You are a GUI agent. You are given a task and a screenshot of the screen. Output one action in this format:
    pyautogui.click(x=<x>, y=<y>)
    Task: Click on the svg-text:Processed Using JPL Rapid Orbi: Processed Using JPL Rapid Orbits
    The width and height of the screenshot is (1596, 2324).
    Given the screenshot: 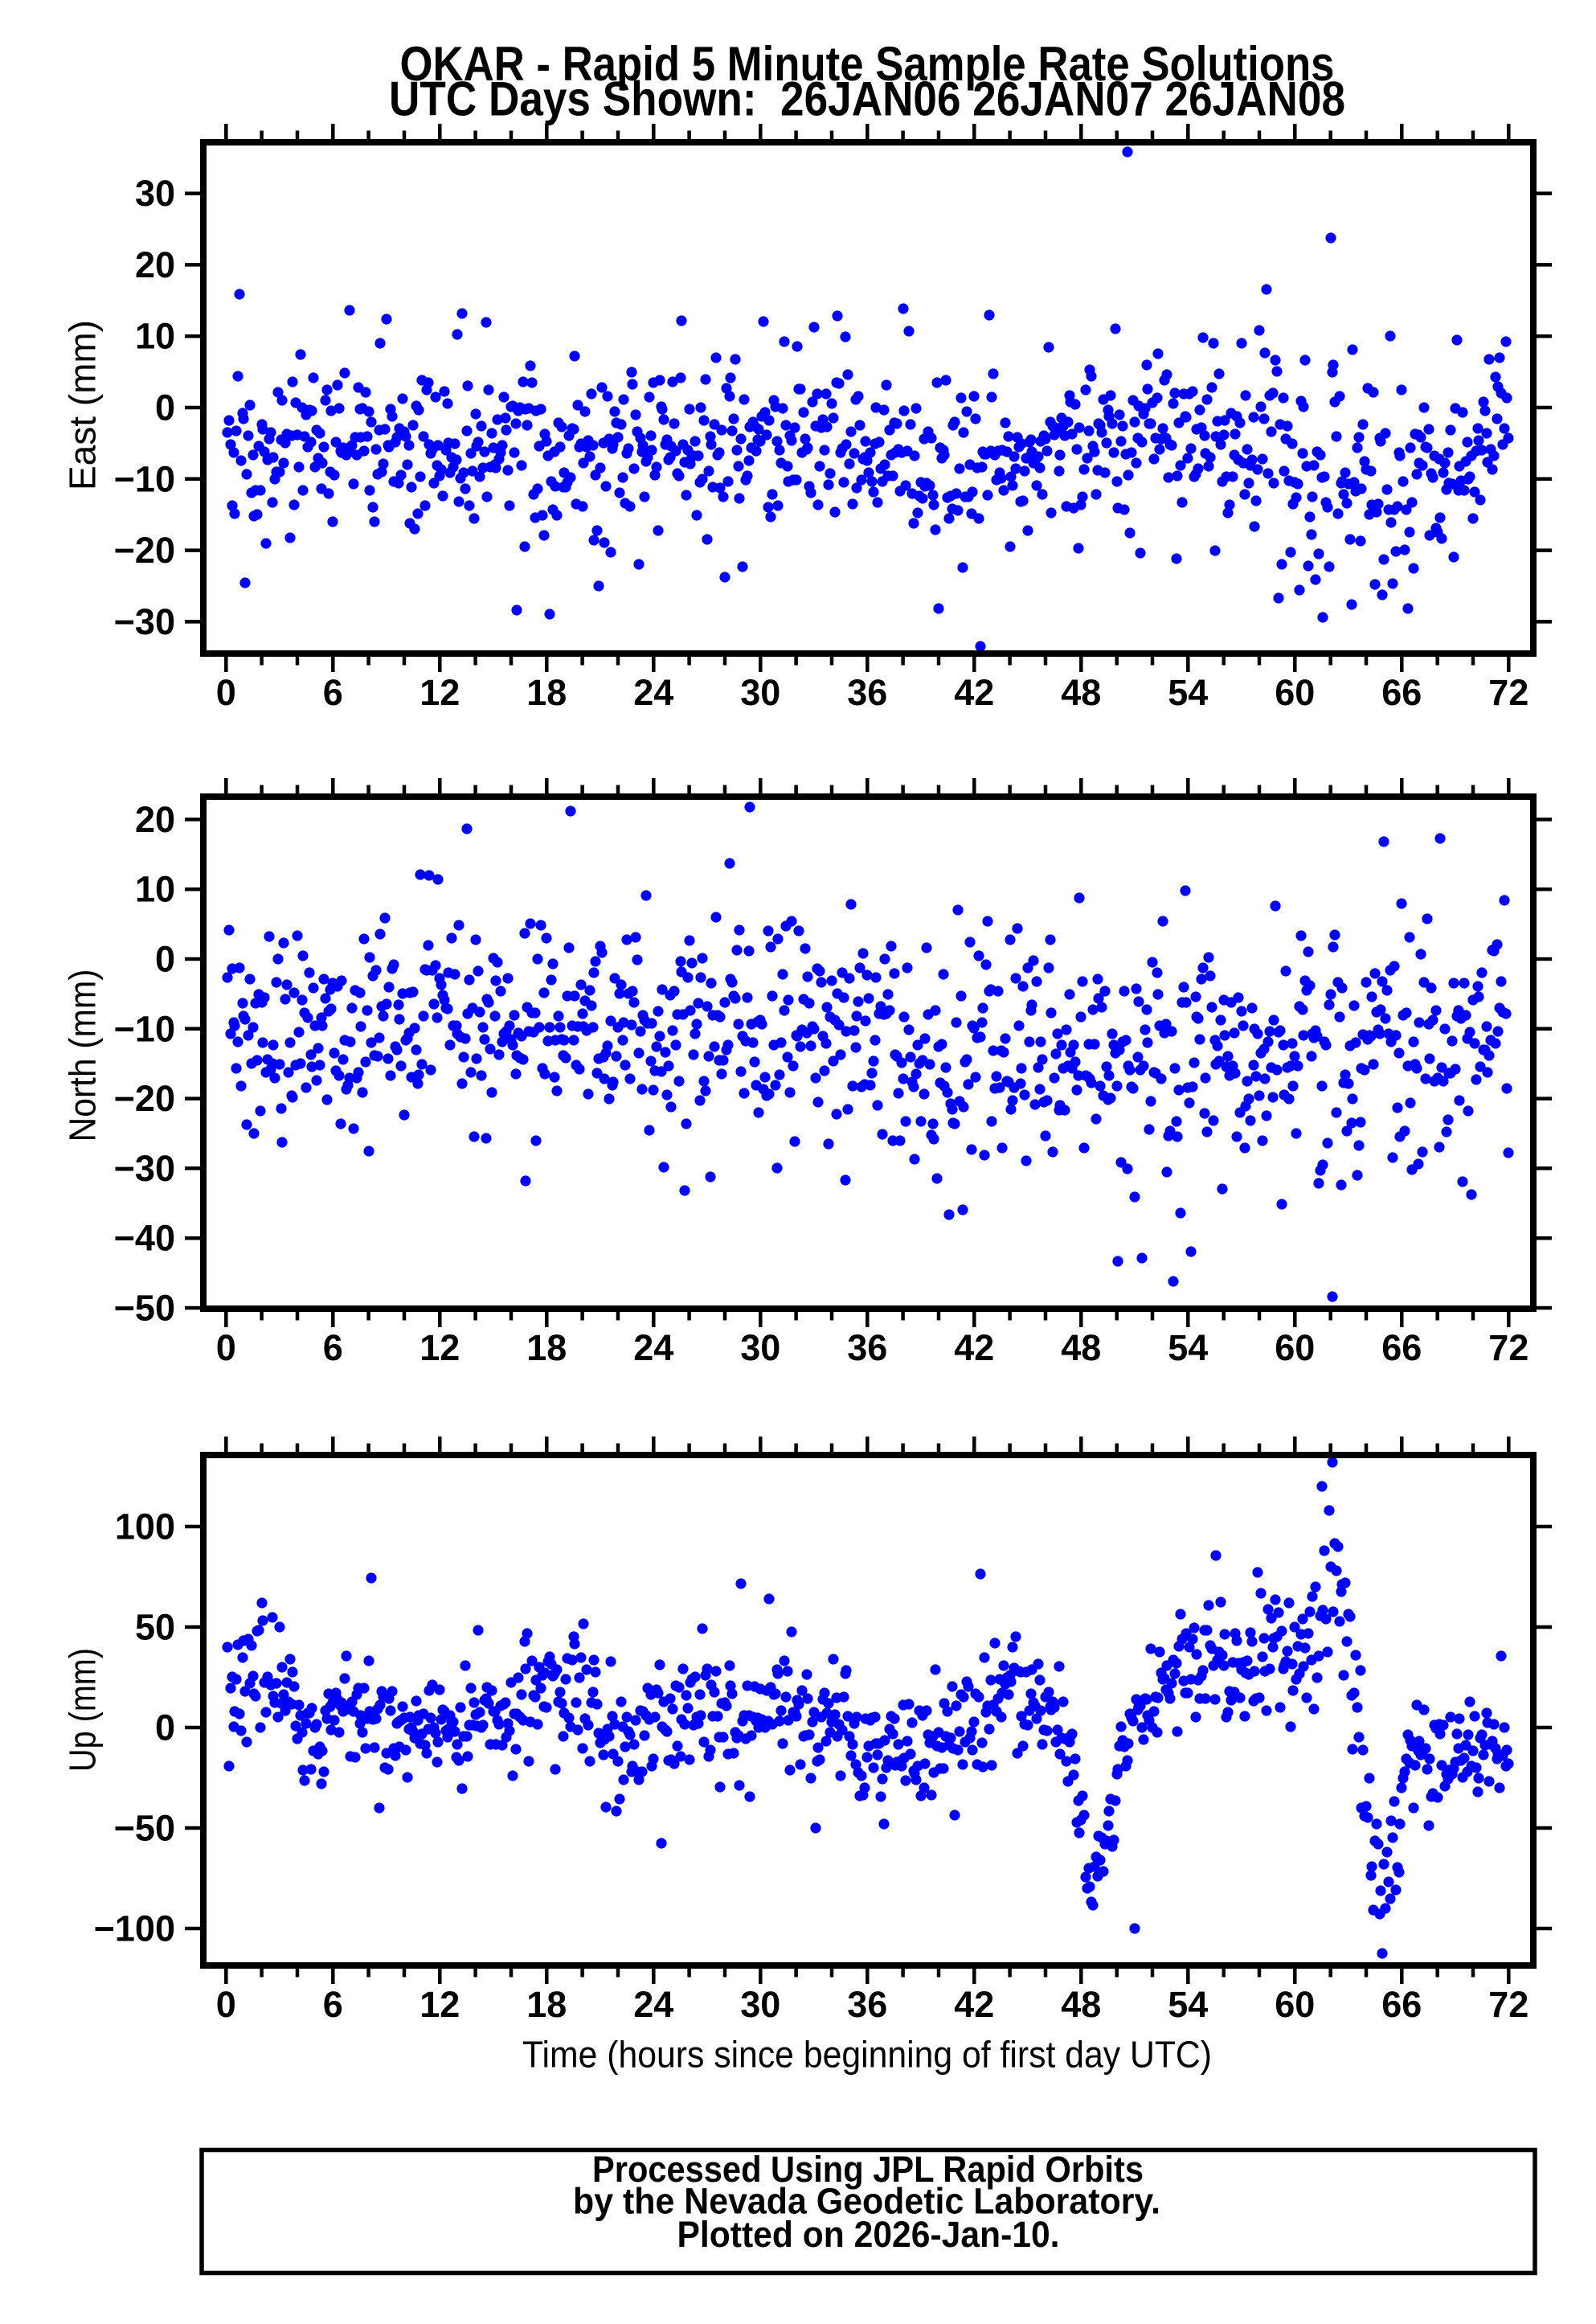 What is the action you would take?
    pyautogui.click(x=868, y=2169)
    